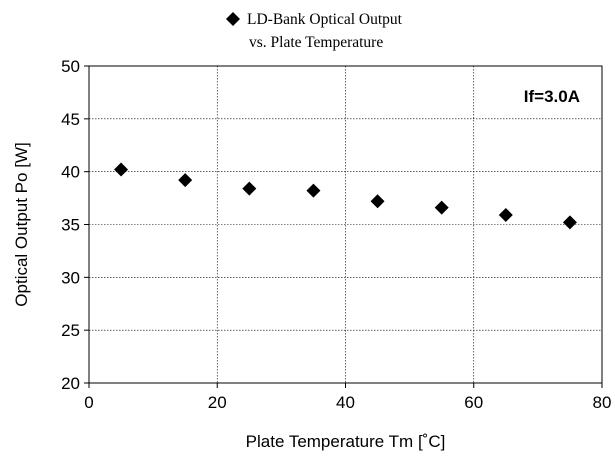 The image size is (615, 459). What do you see at coordinates (70, 119) in the screenshot?
I see `y-tick-label: 45` at bounding box center [70, 119].